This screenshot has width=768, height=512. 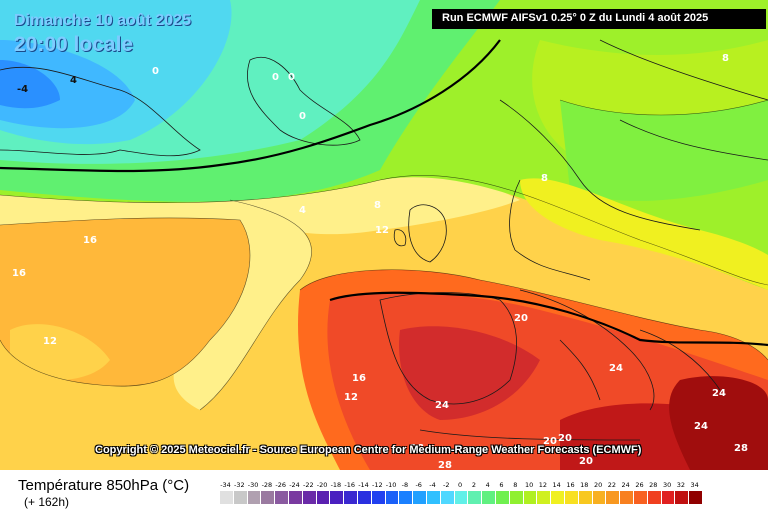 What do you see at coordinates (225, 485) in the screenshot?
I see `scale-tick-label: -34` at bounding box center [225, 485].